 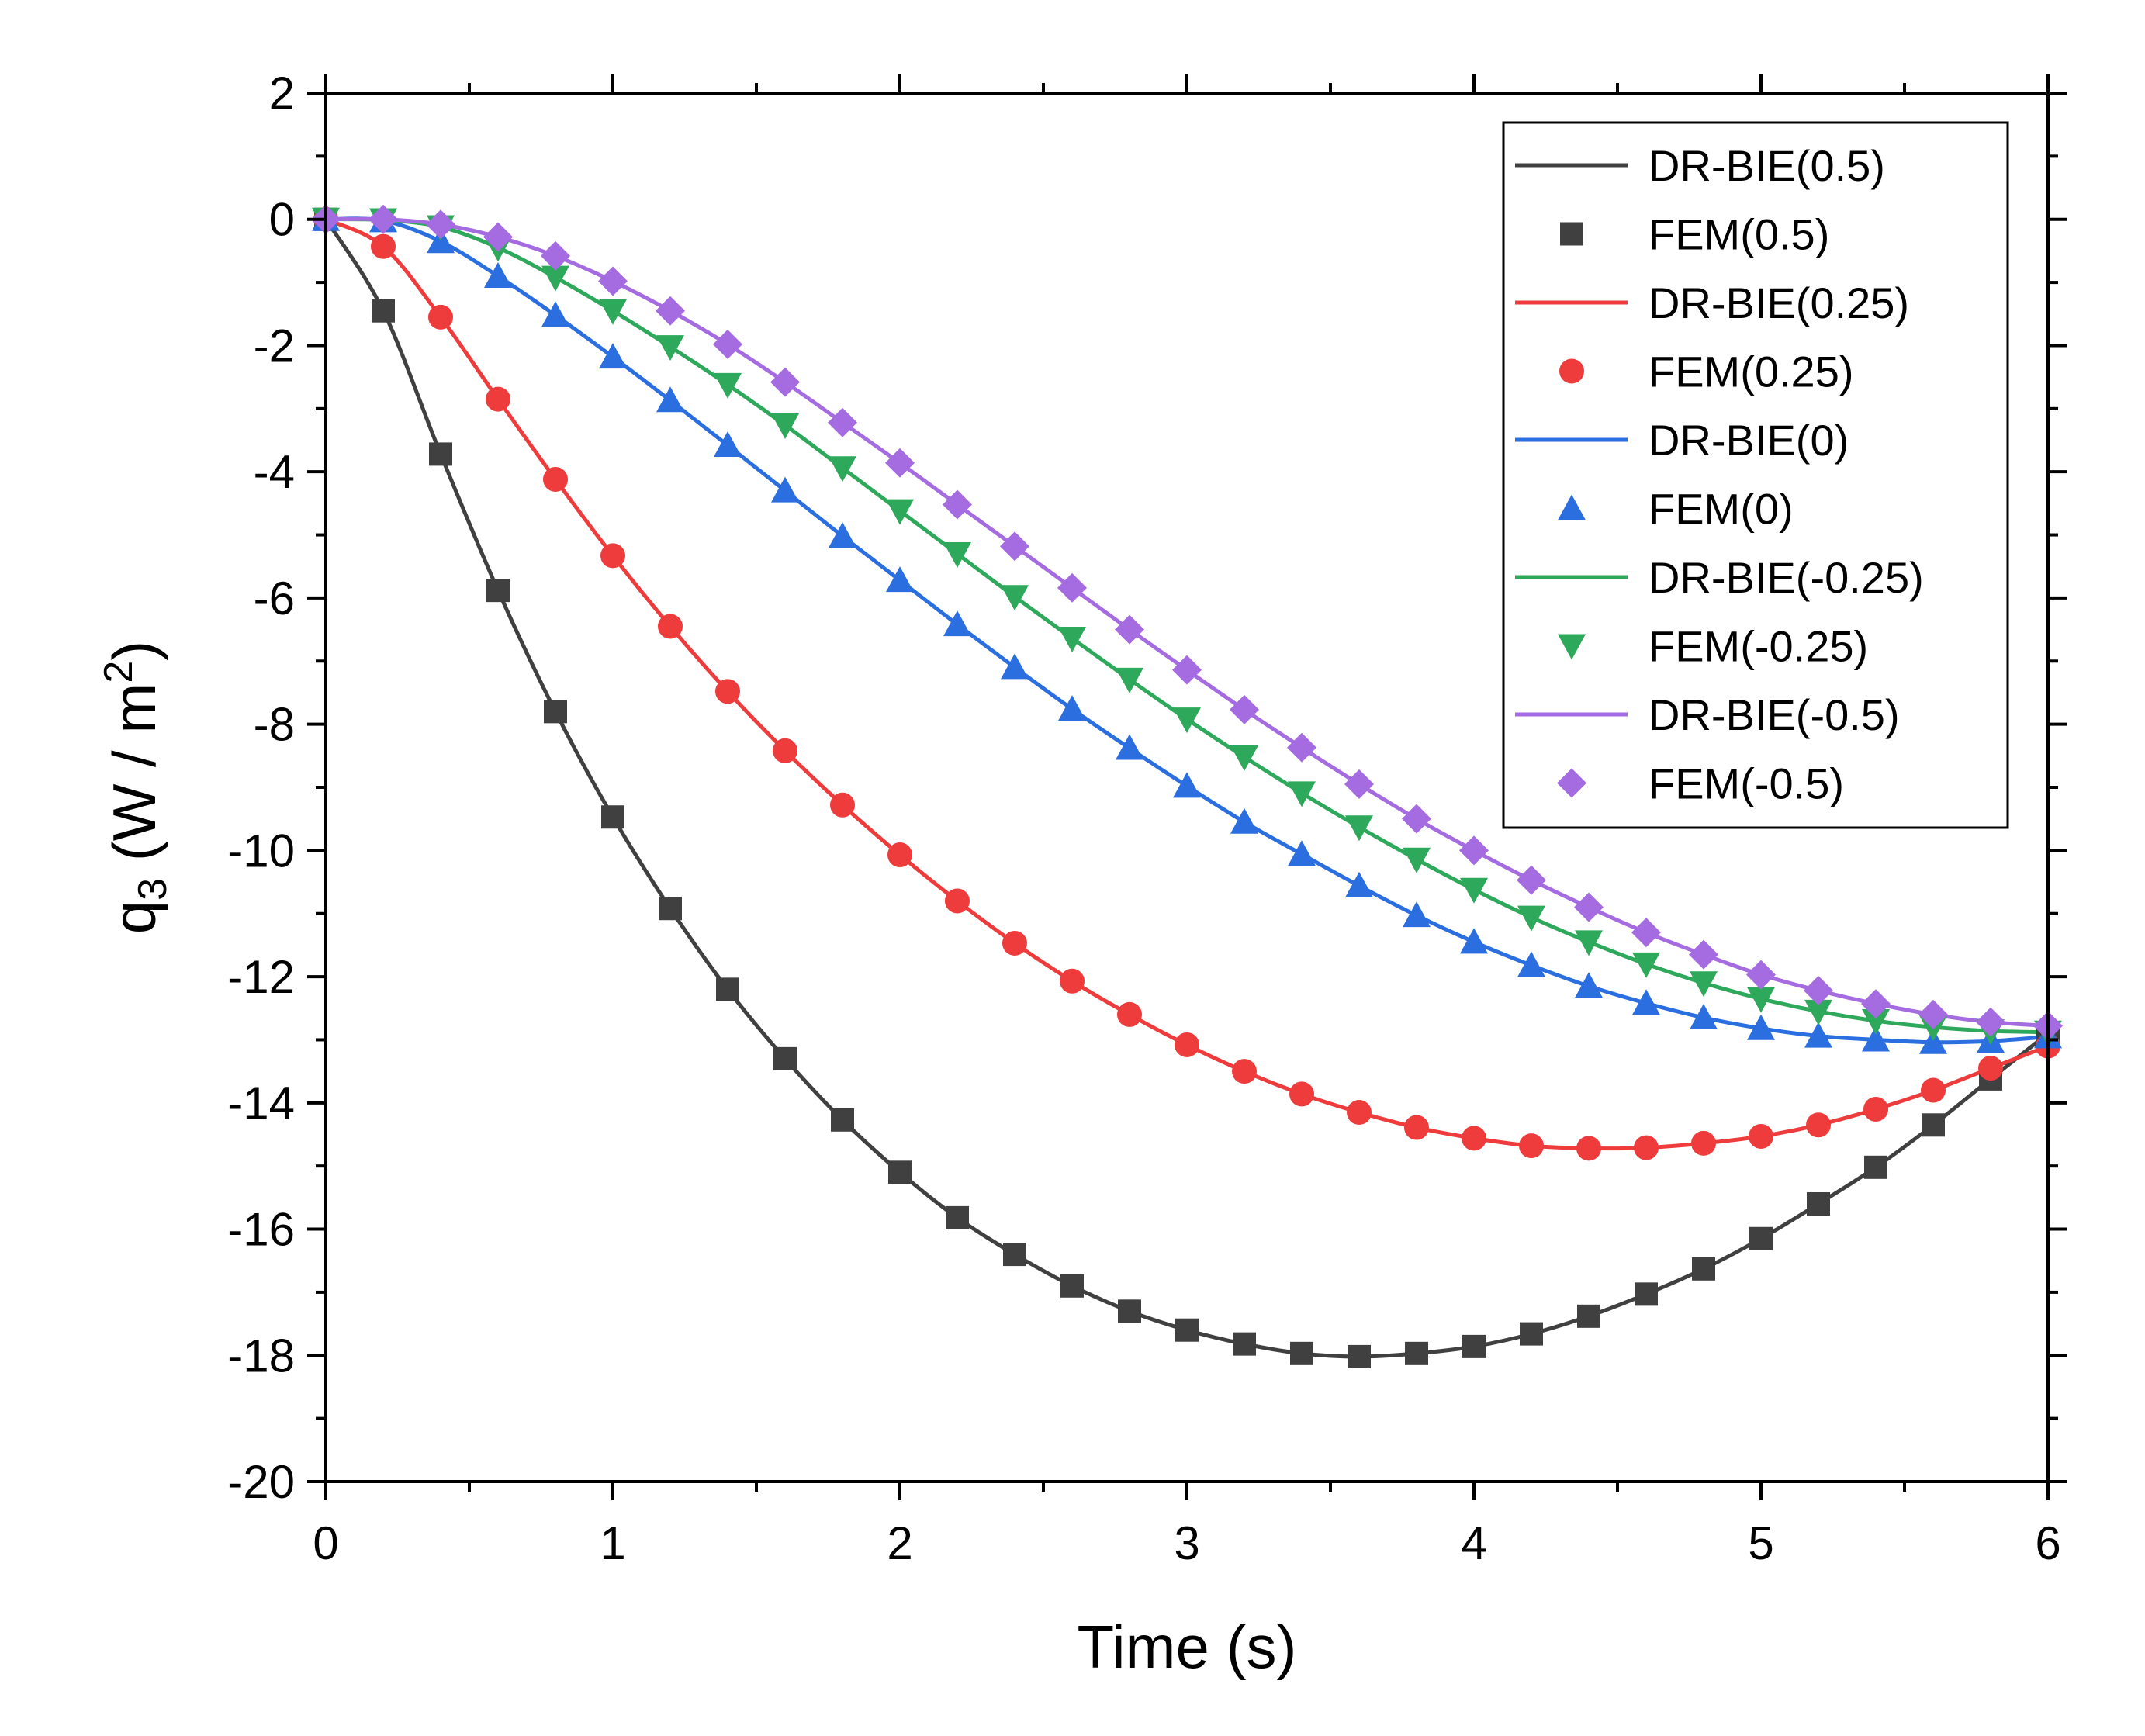 I want to click on x-tick-label: 2, so click(x=899, y=1543).